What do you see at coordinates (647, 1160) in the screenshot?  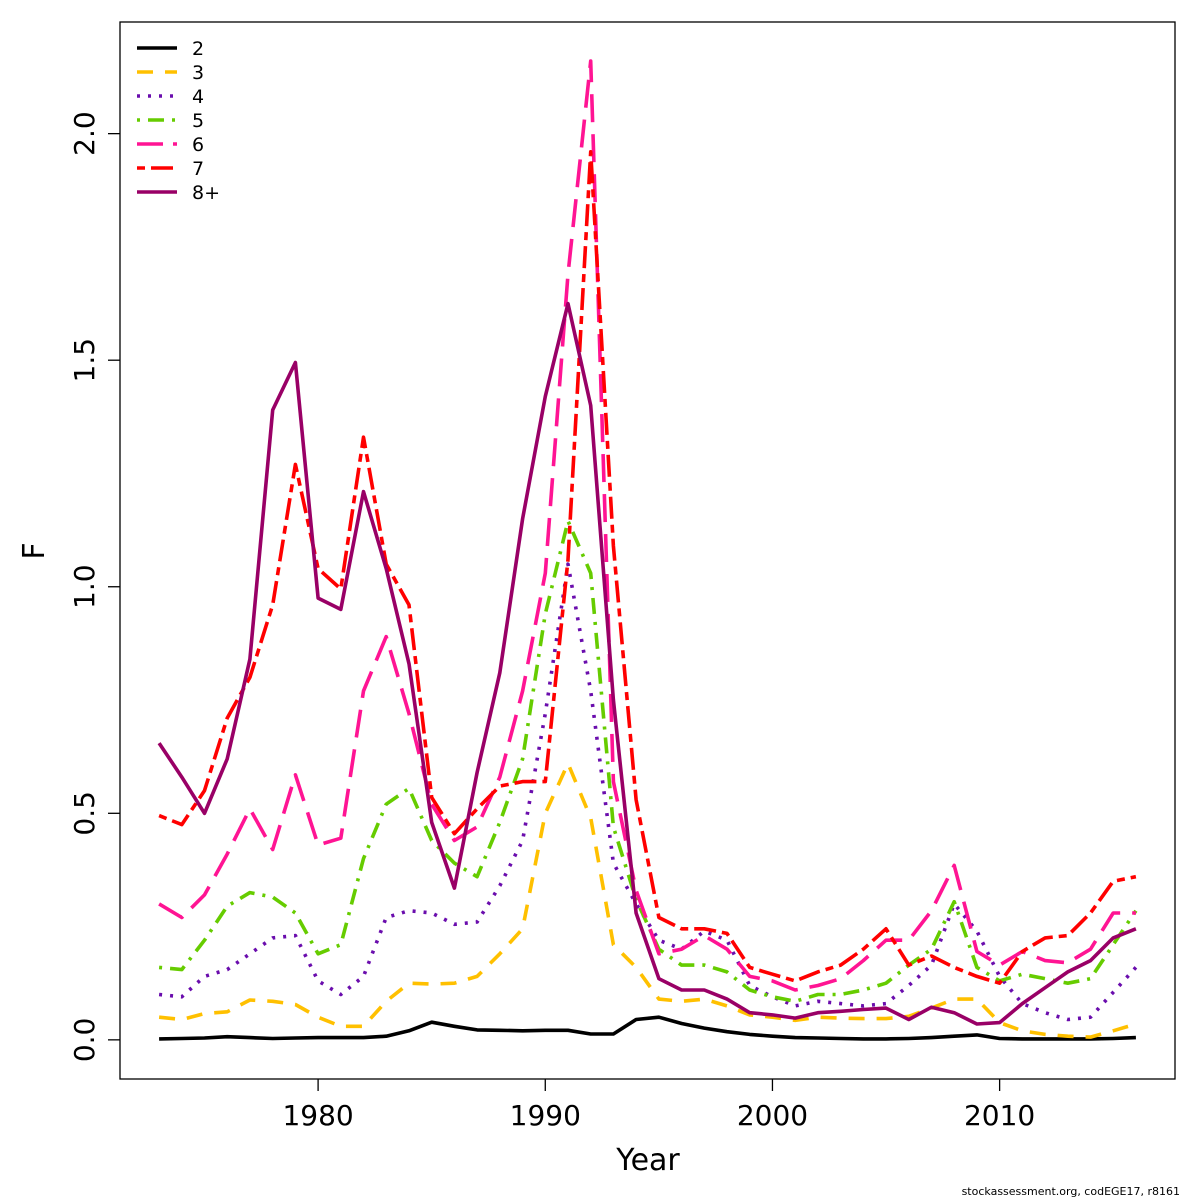 I see `x-axis-title: Year` at bounding box center [647, 1160].